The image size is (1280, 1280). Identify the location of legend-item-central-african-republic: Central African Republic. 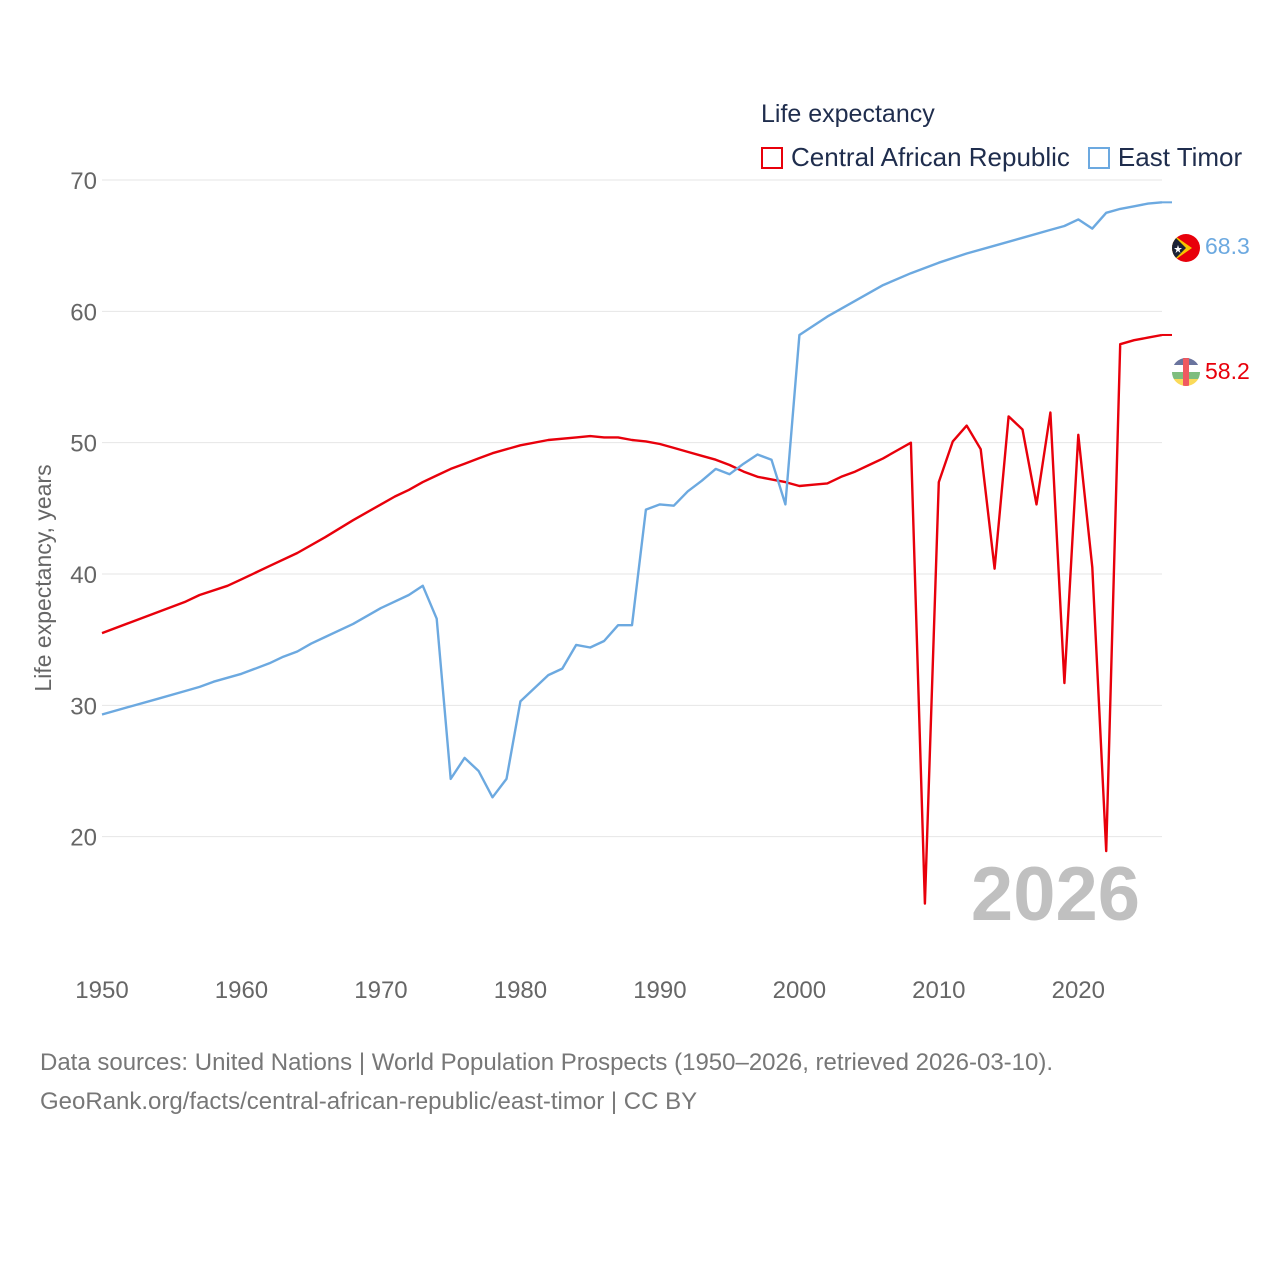
(915, 157).